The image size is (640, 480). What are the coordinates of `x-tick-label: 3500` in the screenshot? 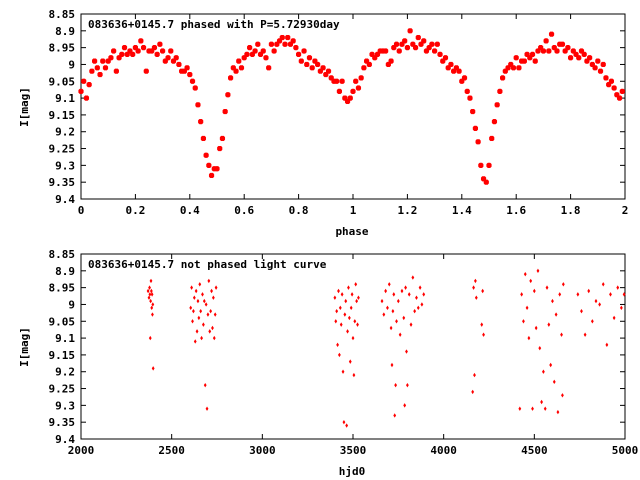 It's located at (353, 450).